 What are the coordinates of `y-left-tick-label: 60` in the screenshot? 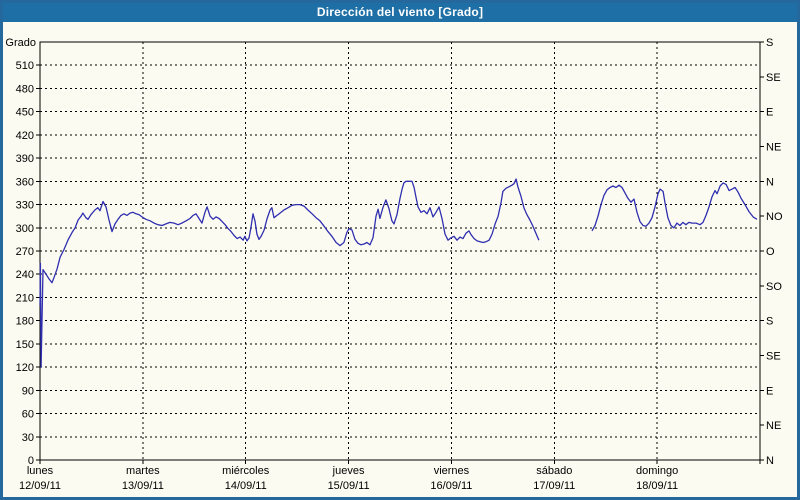 It's located at (28, 415).